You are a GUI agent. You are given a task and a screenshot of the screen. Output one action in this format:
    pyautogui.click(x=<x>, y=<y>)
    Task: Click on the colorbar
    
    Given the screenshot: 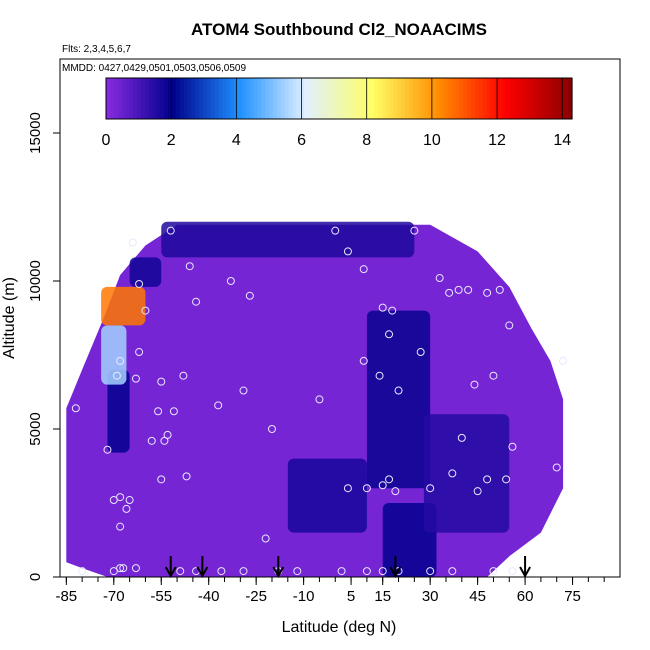 What is the action you would take?
    pyautogui.click(x=339, y=98)
    